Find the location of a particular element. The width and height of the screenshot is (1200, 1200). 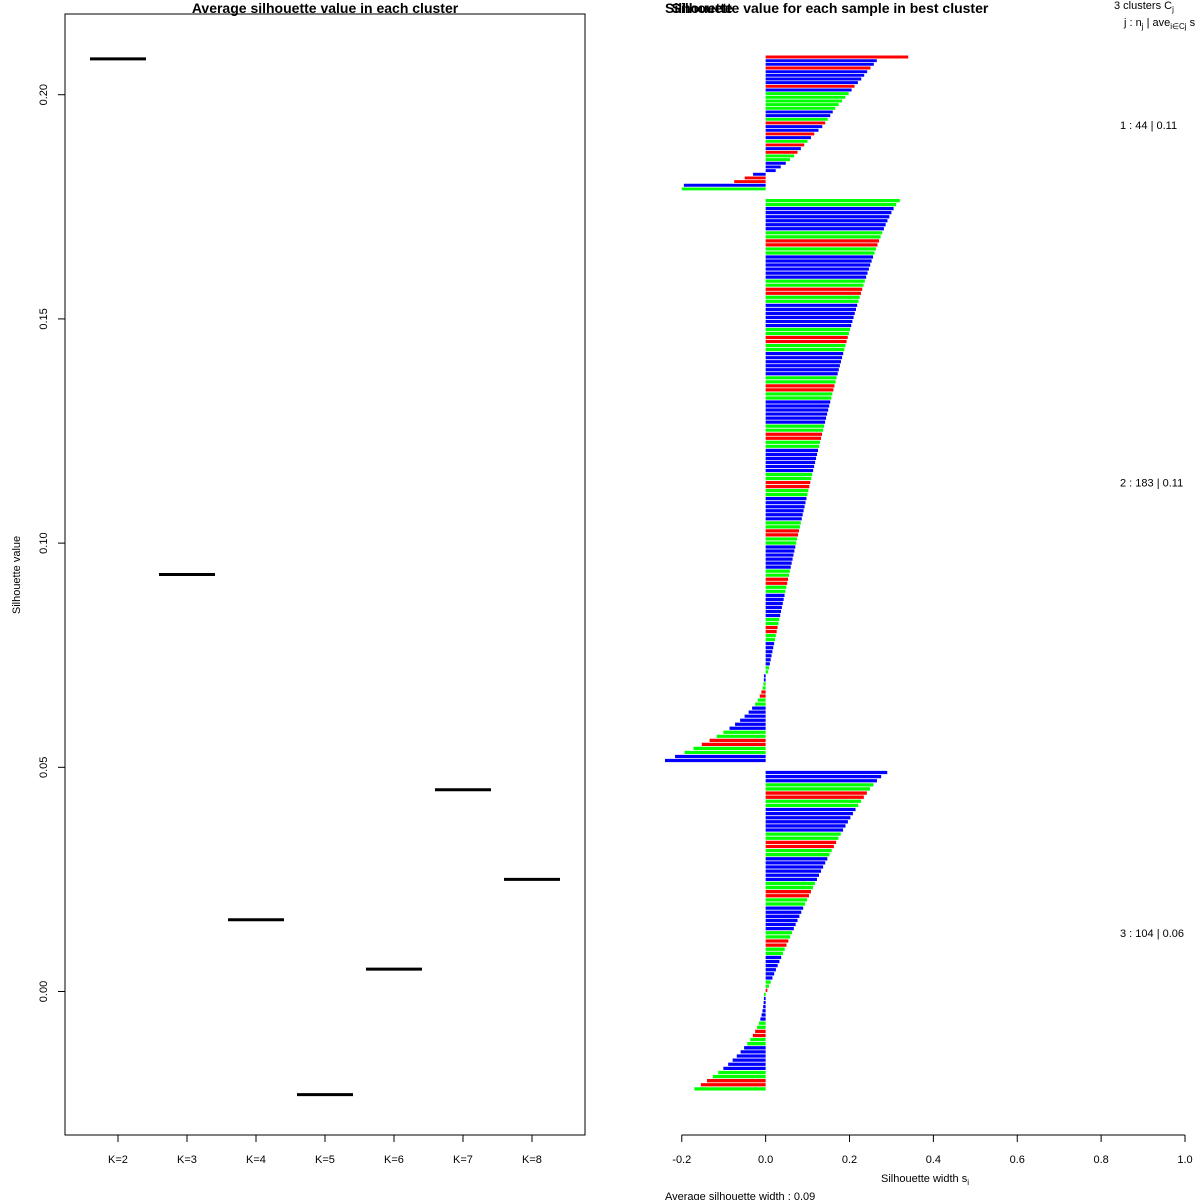

left-x-tick-label: K=8 is located at coordinates (532, 1160).